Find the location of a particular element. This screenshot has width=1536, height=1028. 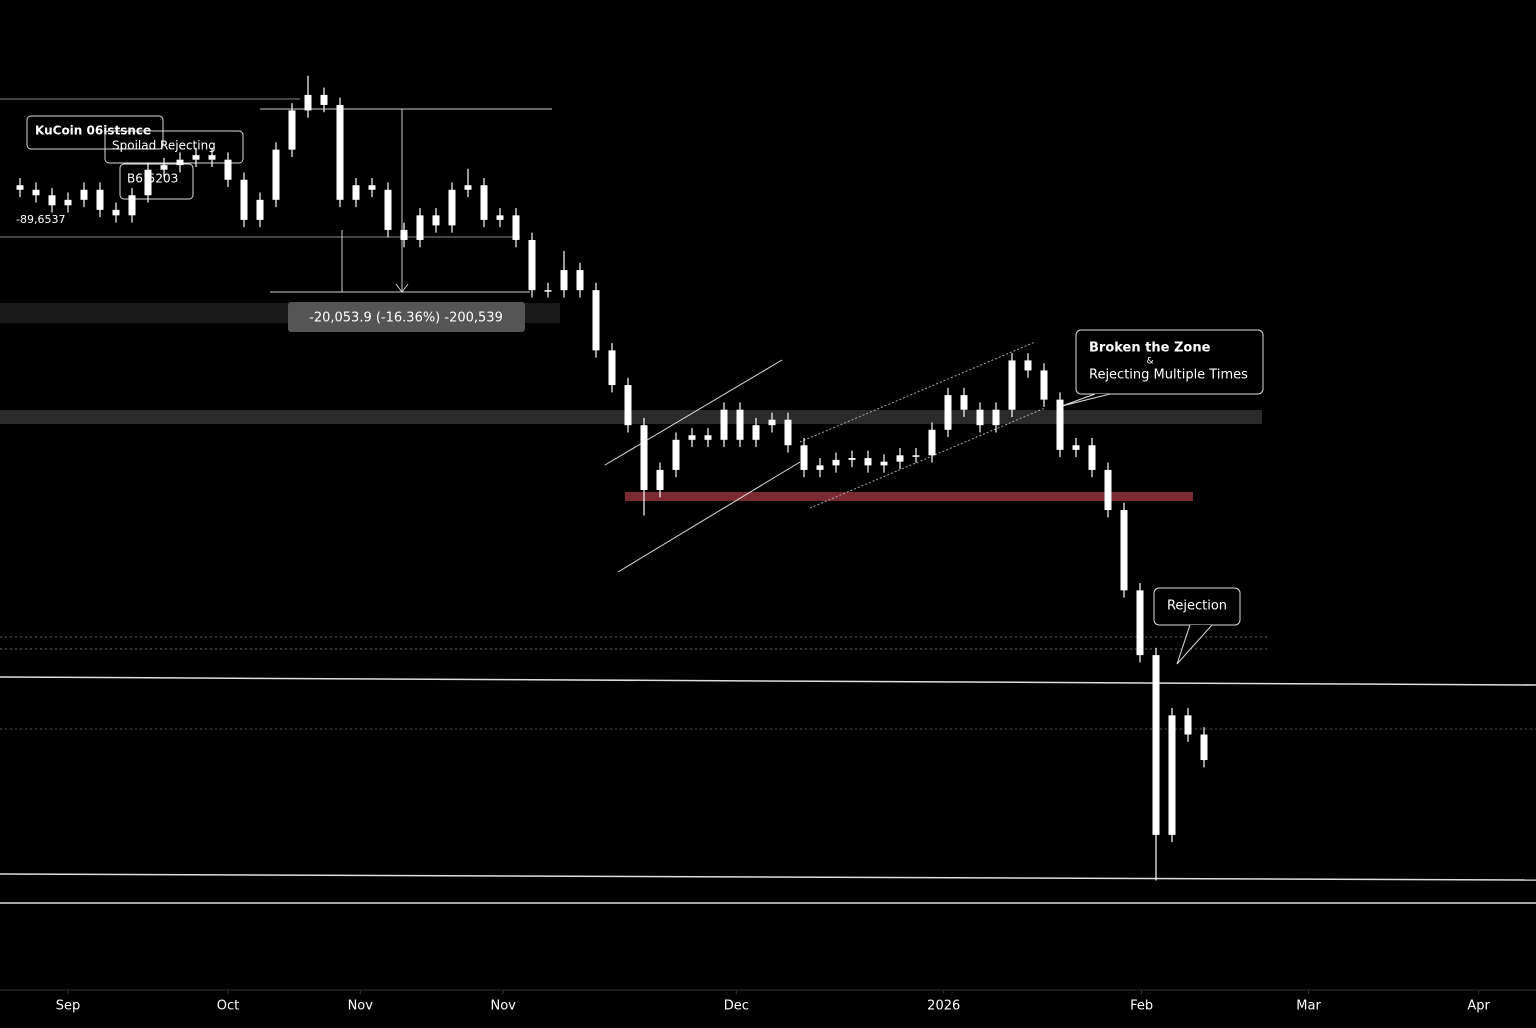

callout-text: & is located at coordinates (1149, 362).